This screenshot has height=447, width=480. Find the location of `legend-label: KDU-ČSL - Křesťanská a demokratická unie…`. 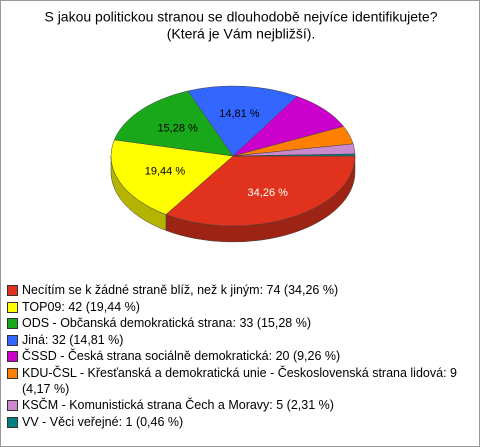

legend-label: KDU-ČSL - Křesťanská a demokratická unie… is located at coordinates (239, 380).